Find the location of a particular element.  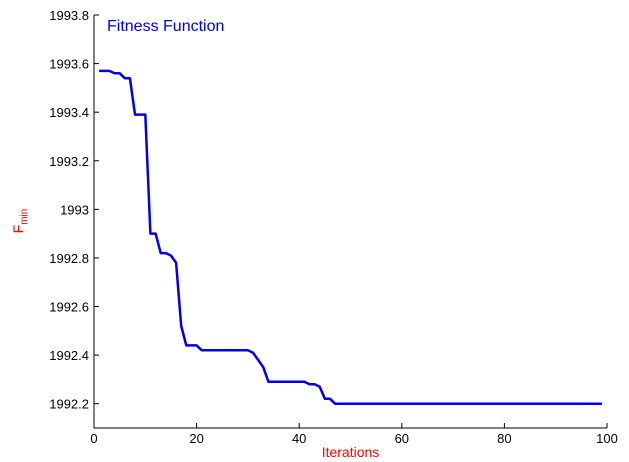

y-tick-label: 1992.2 is located at coordinates (69, 404).